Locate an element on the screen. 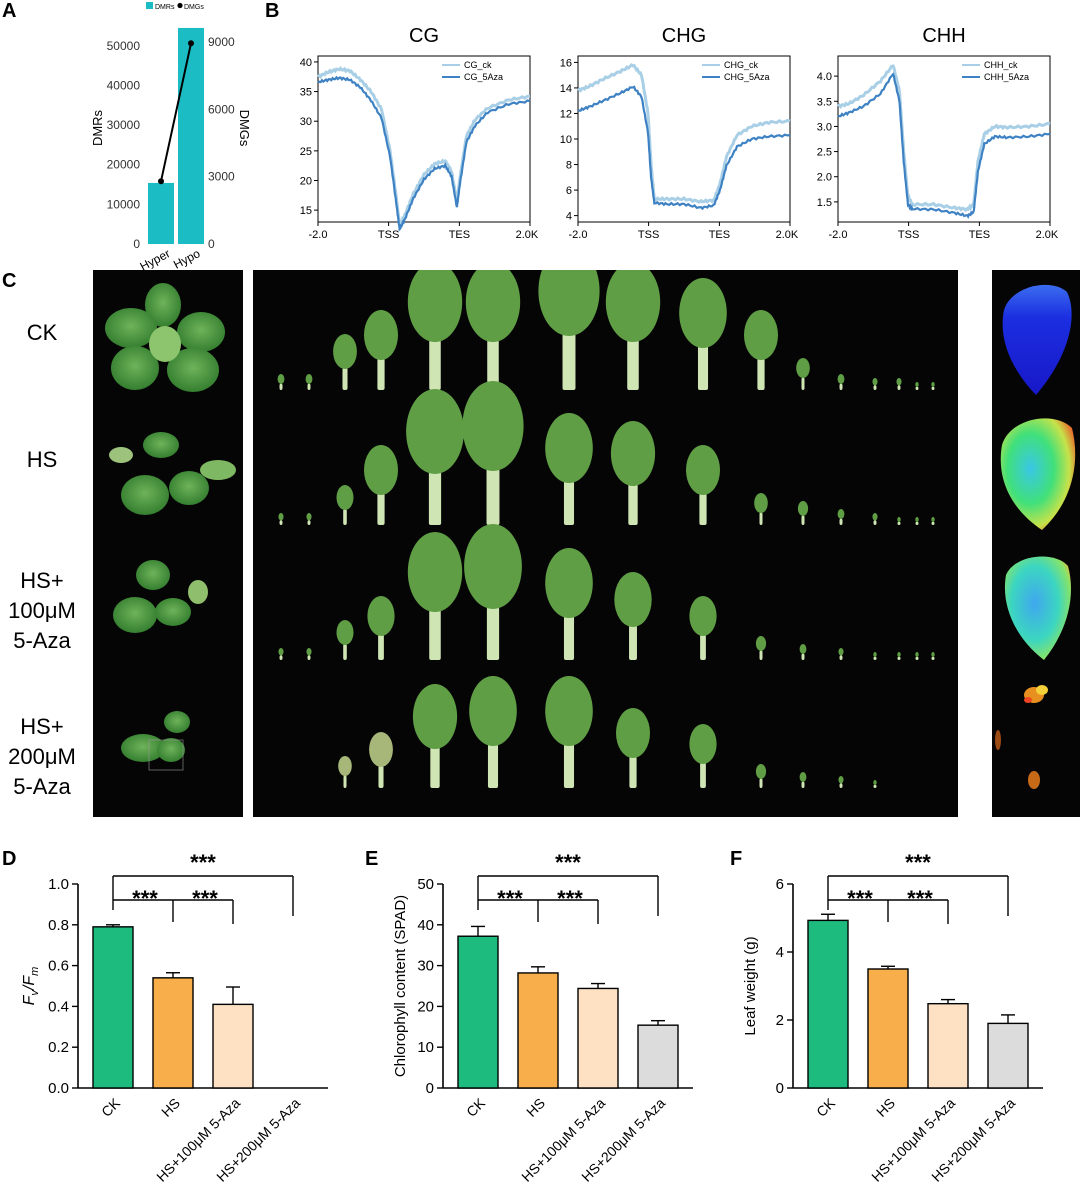 Image resolution: width=1080 pixels, height=1198 pixels. plant-hs200 is located at coordinates (155, 741).